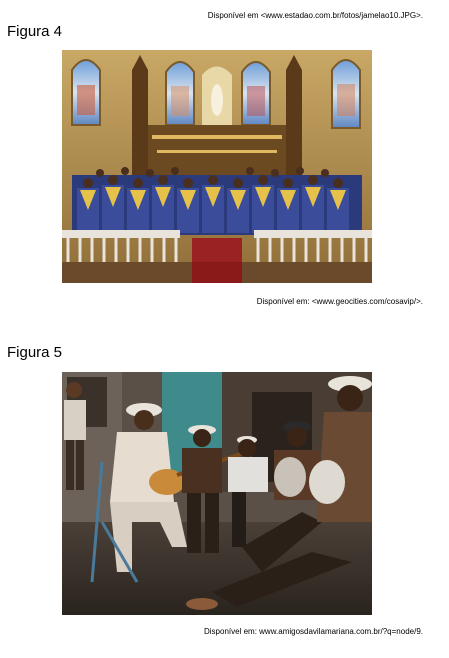 This screenshot has height=658, width=449. I want to click on guitar, so click(167, 482).